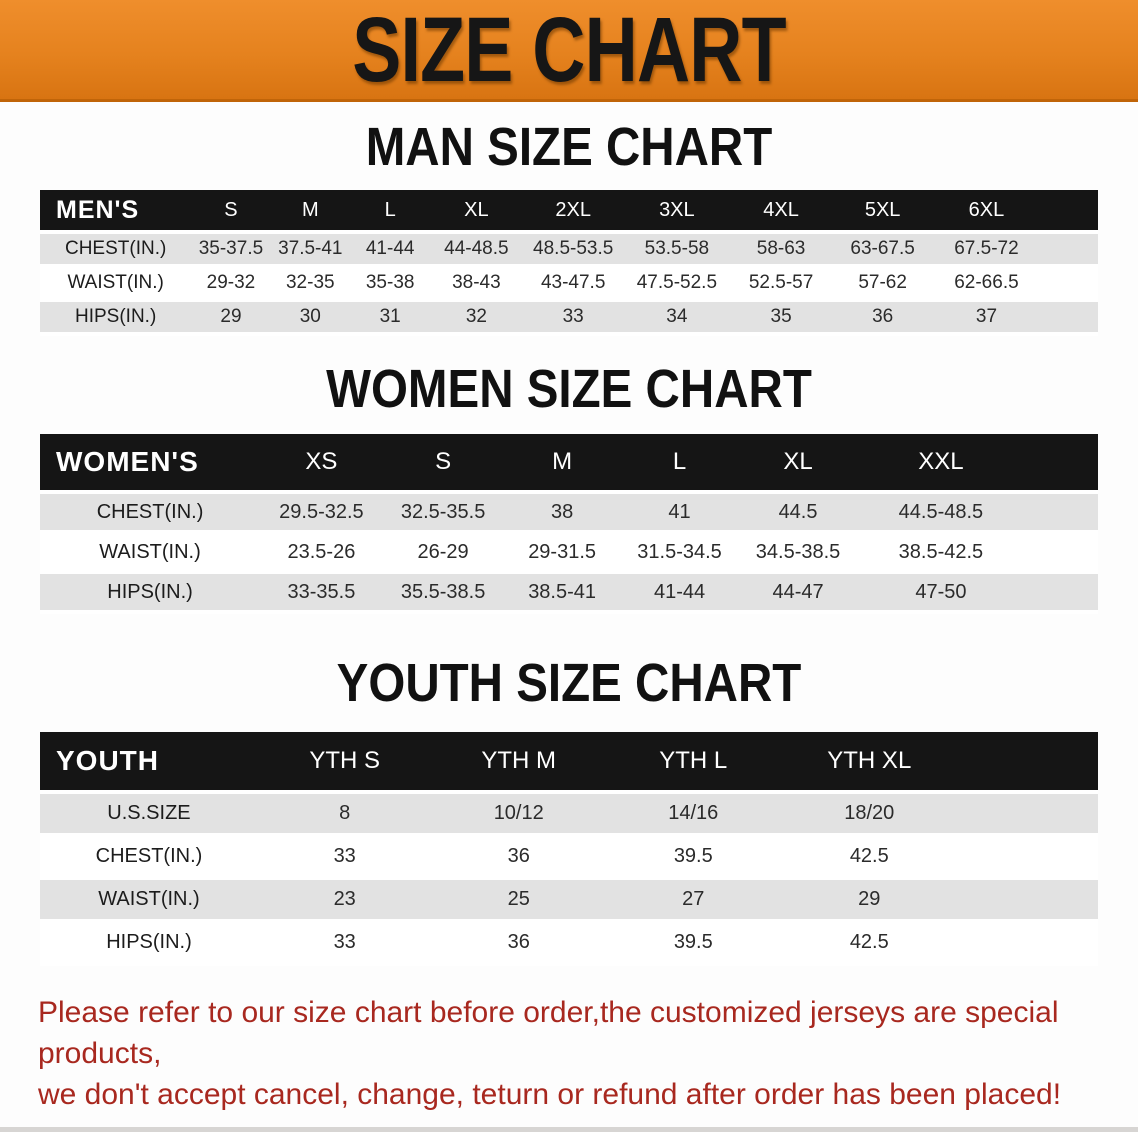  Describe the element at coordinates (321, 593) in the screenshot. I see `size-value-cell: 33-35.5` at that location.